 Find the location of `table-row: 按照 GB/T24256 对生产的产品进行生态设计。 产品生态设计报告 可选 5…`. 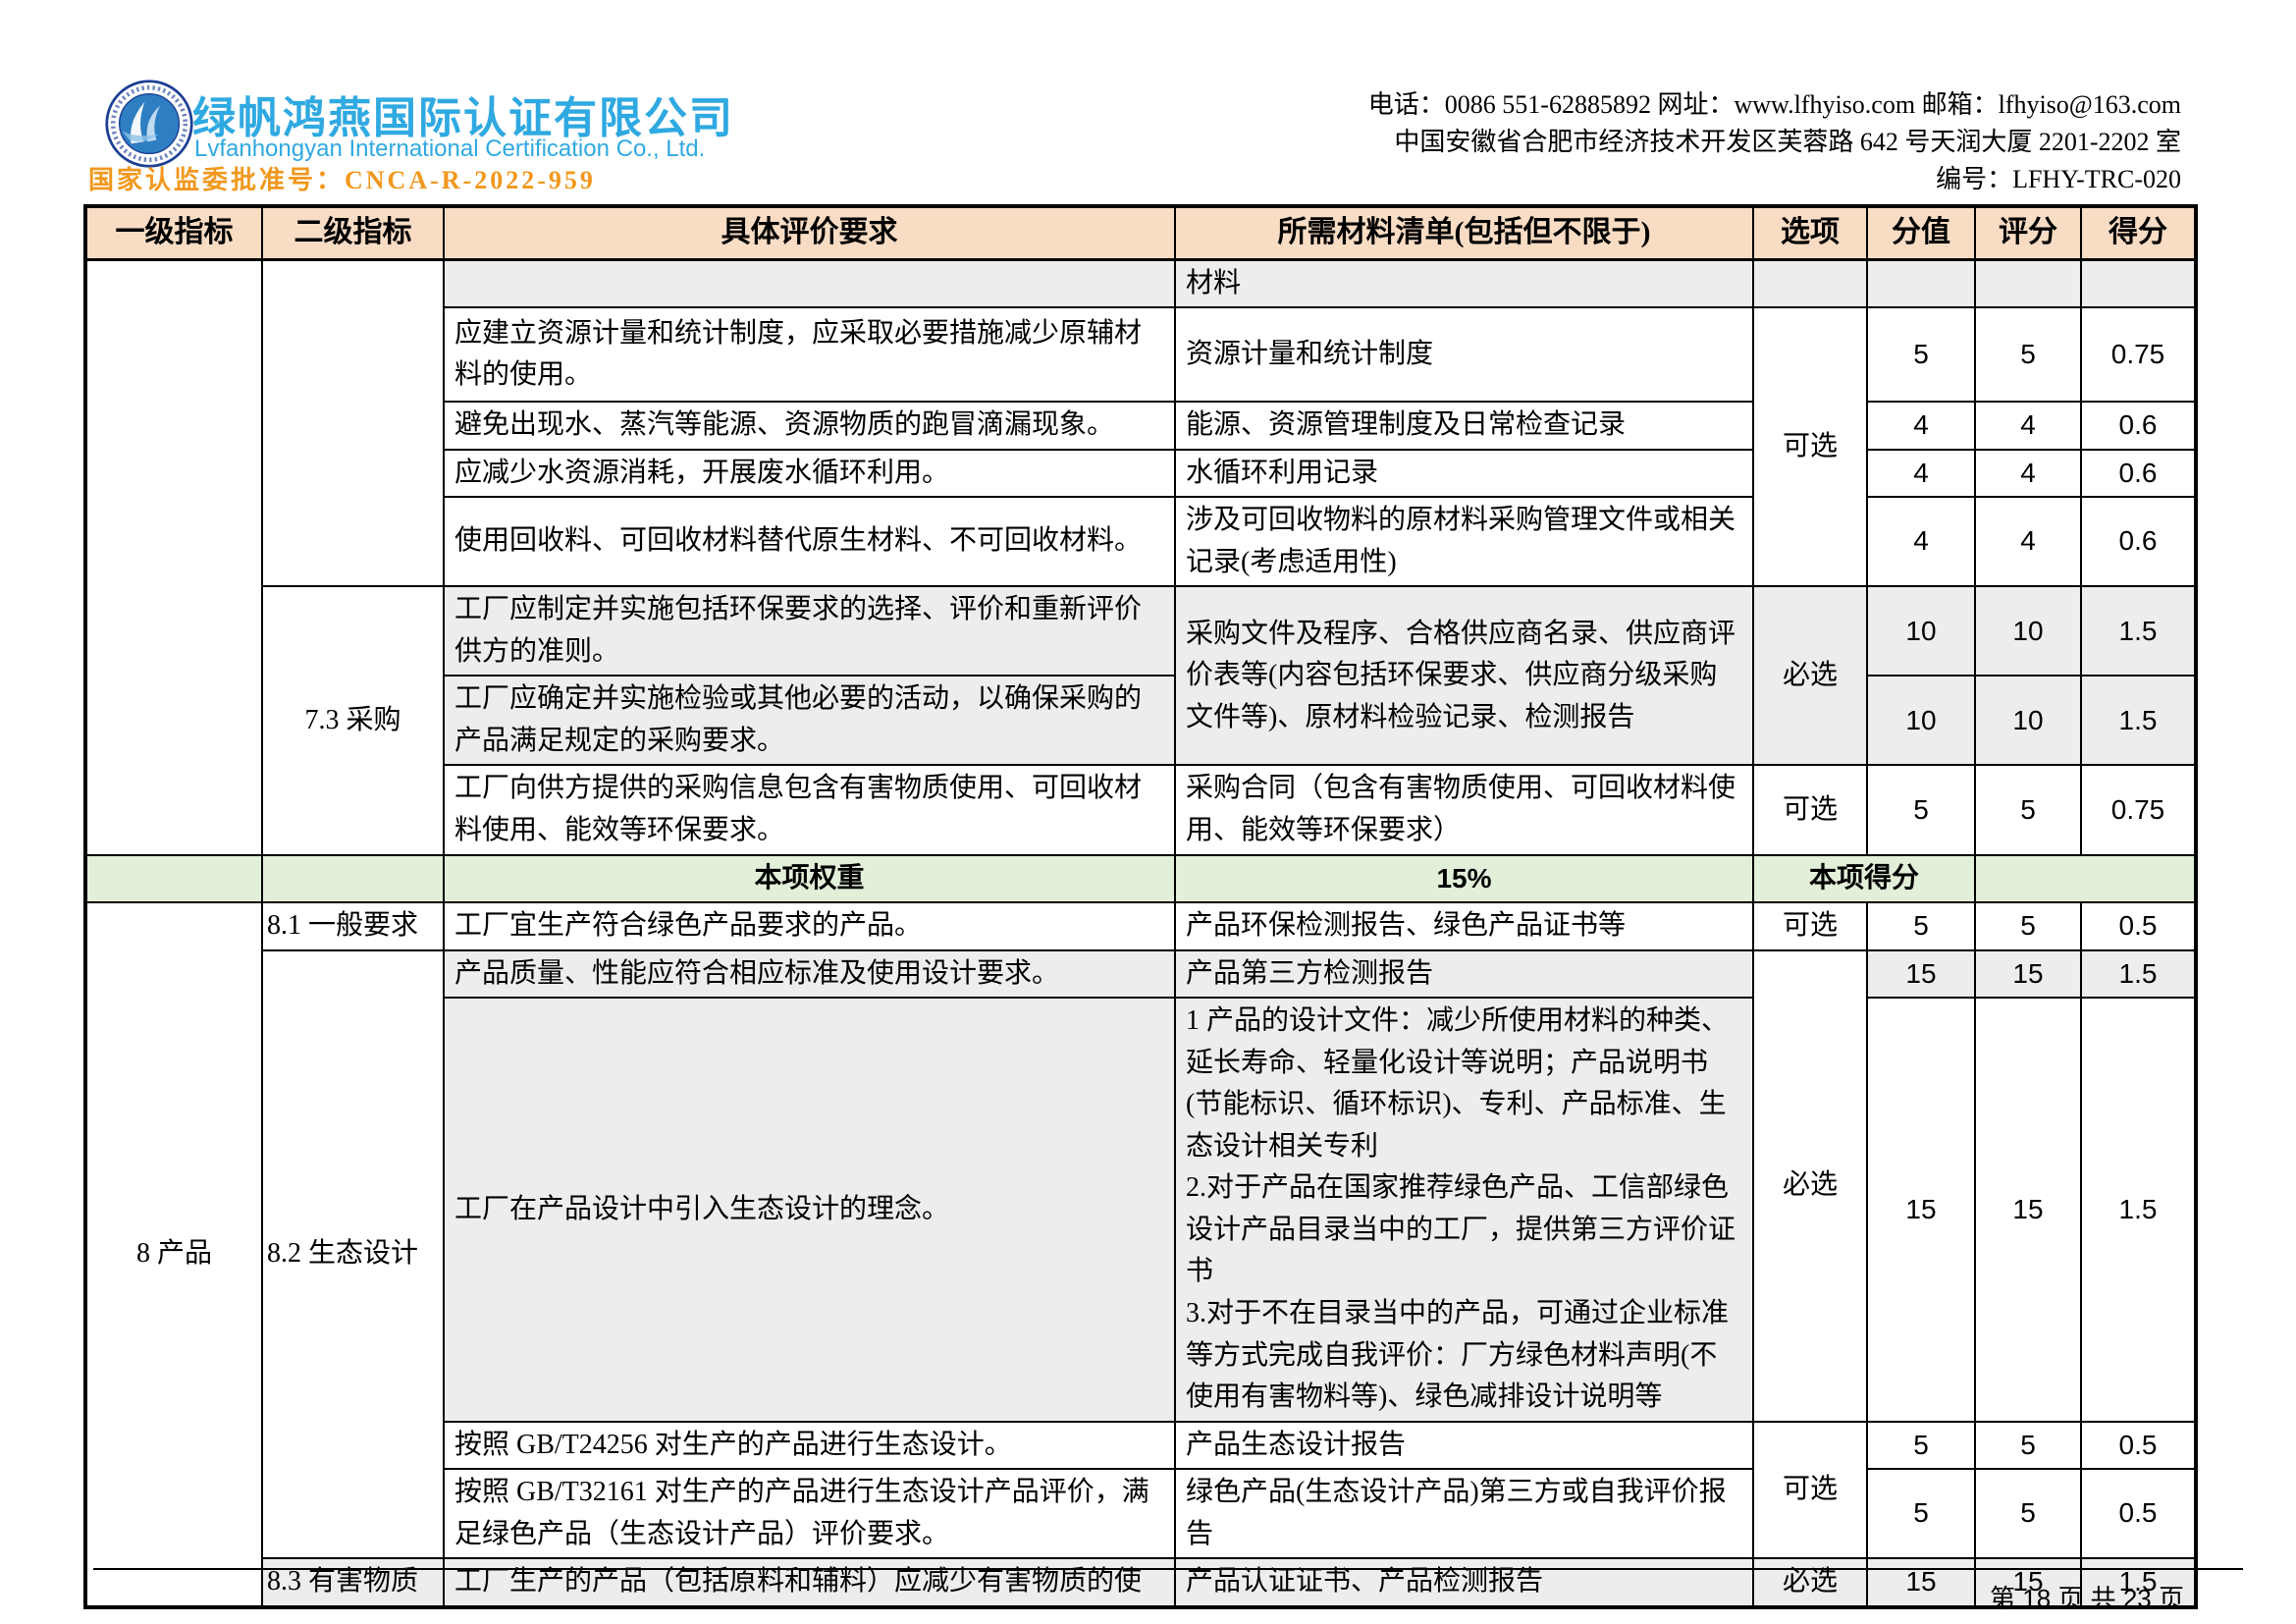

table-row: 按照 GB/T24256 对生产的产品进行生态设计。 产品生态设计报告 可选 5… is located at coordinates (1141, 1490).